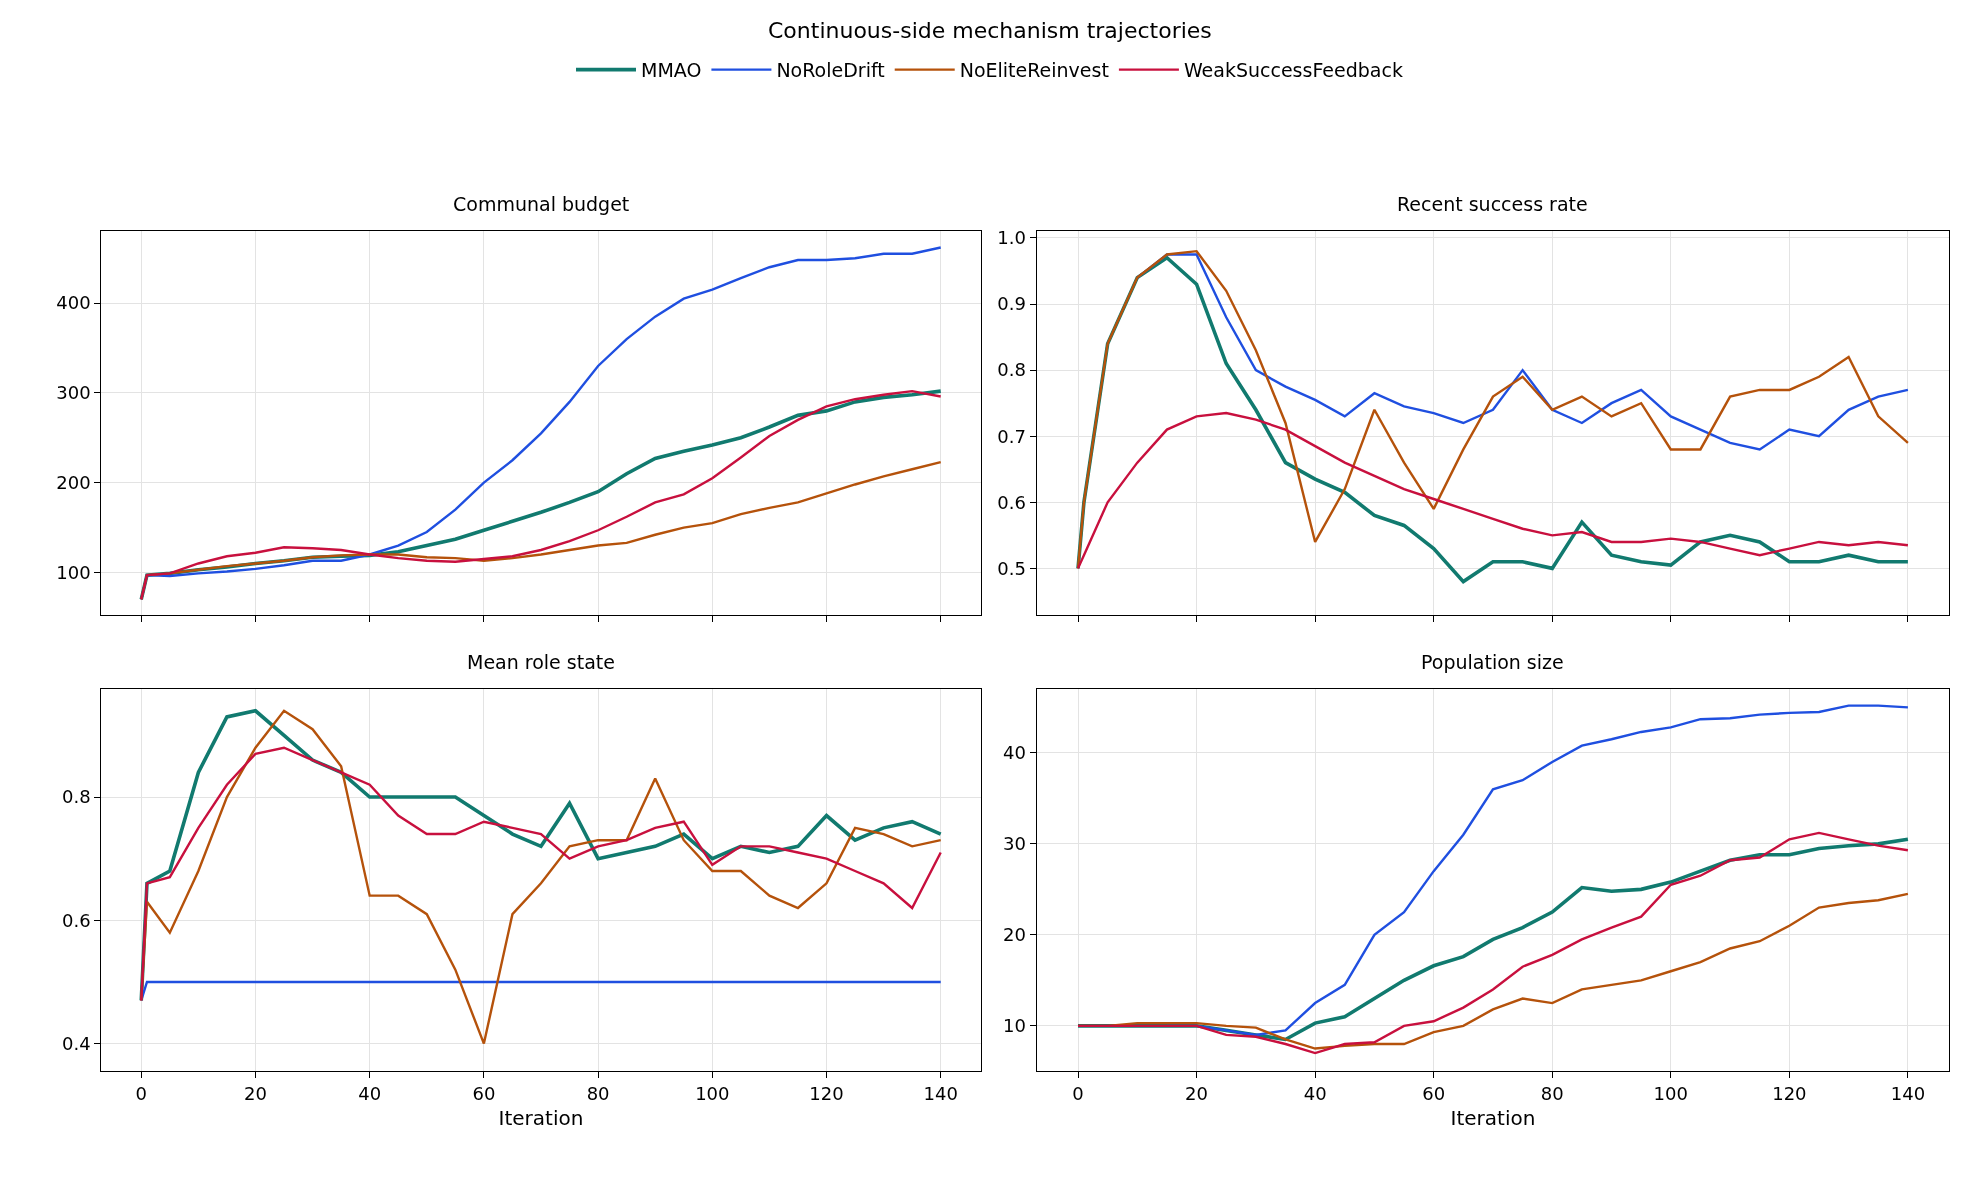  I want to click on line-series, so click(1493, 490).